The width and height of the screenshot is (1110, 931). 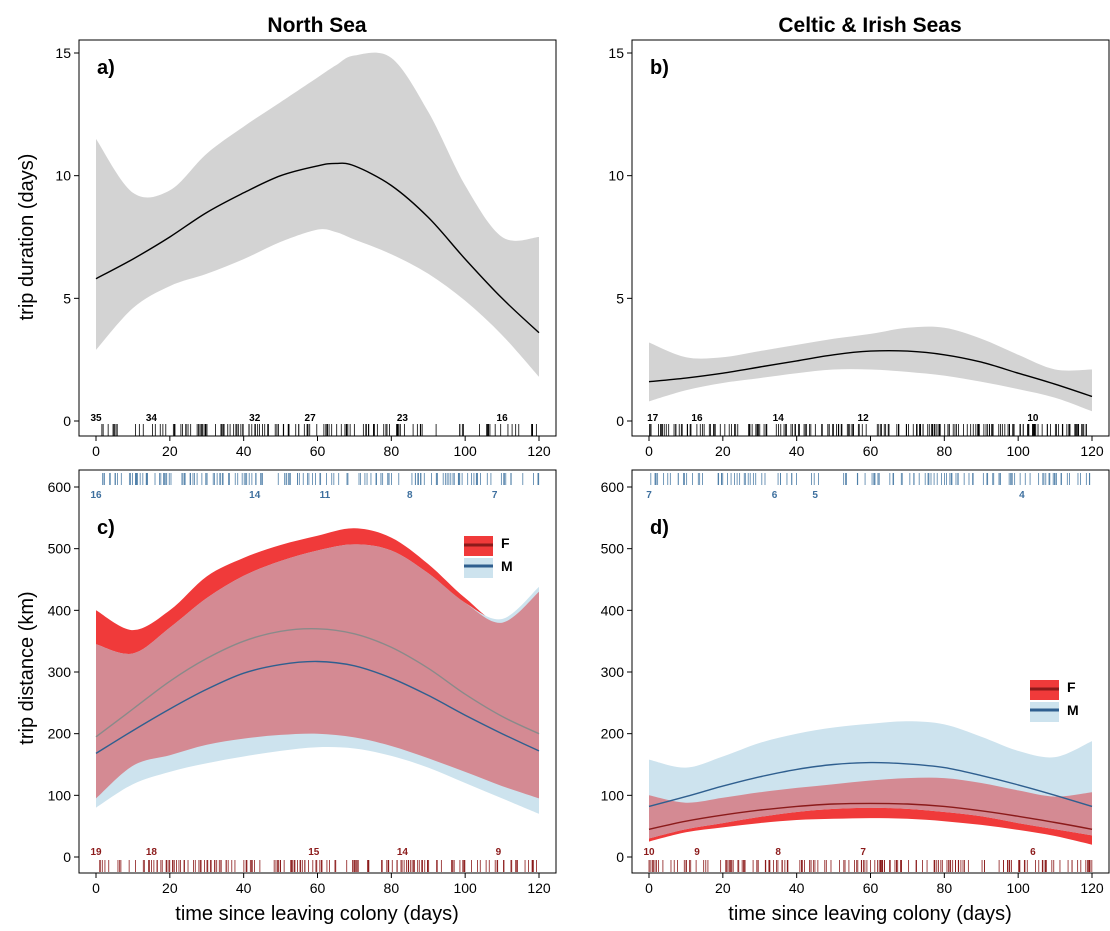 I want to click on count-bottom: 7, so click(x=863, y=852).